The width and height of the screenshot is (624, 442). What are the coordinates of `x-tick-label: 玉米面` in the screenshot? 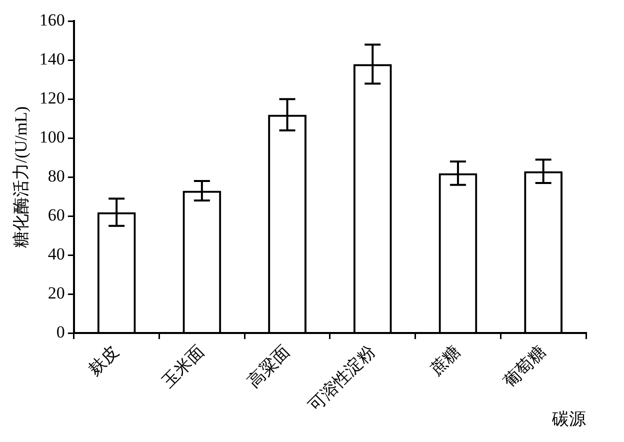 It's located at (183, 367).